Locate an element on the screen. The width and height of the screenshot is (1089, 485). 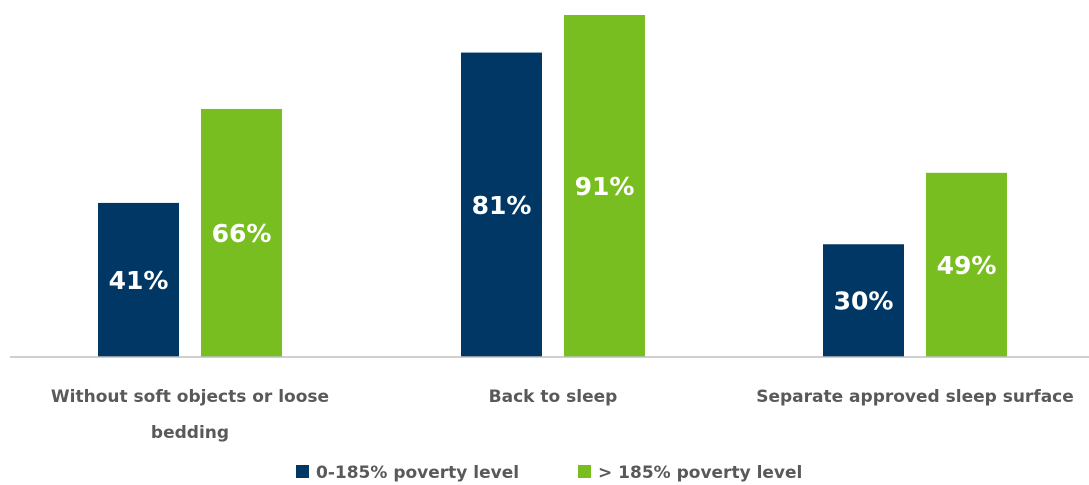
category-label-3: Separate approved sleep surface is located at coordinates (915, 397).